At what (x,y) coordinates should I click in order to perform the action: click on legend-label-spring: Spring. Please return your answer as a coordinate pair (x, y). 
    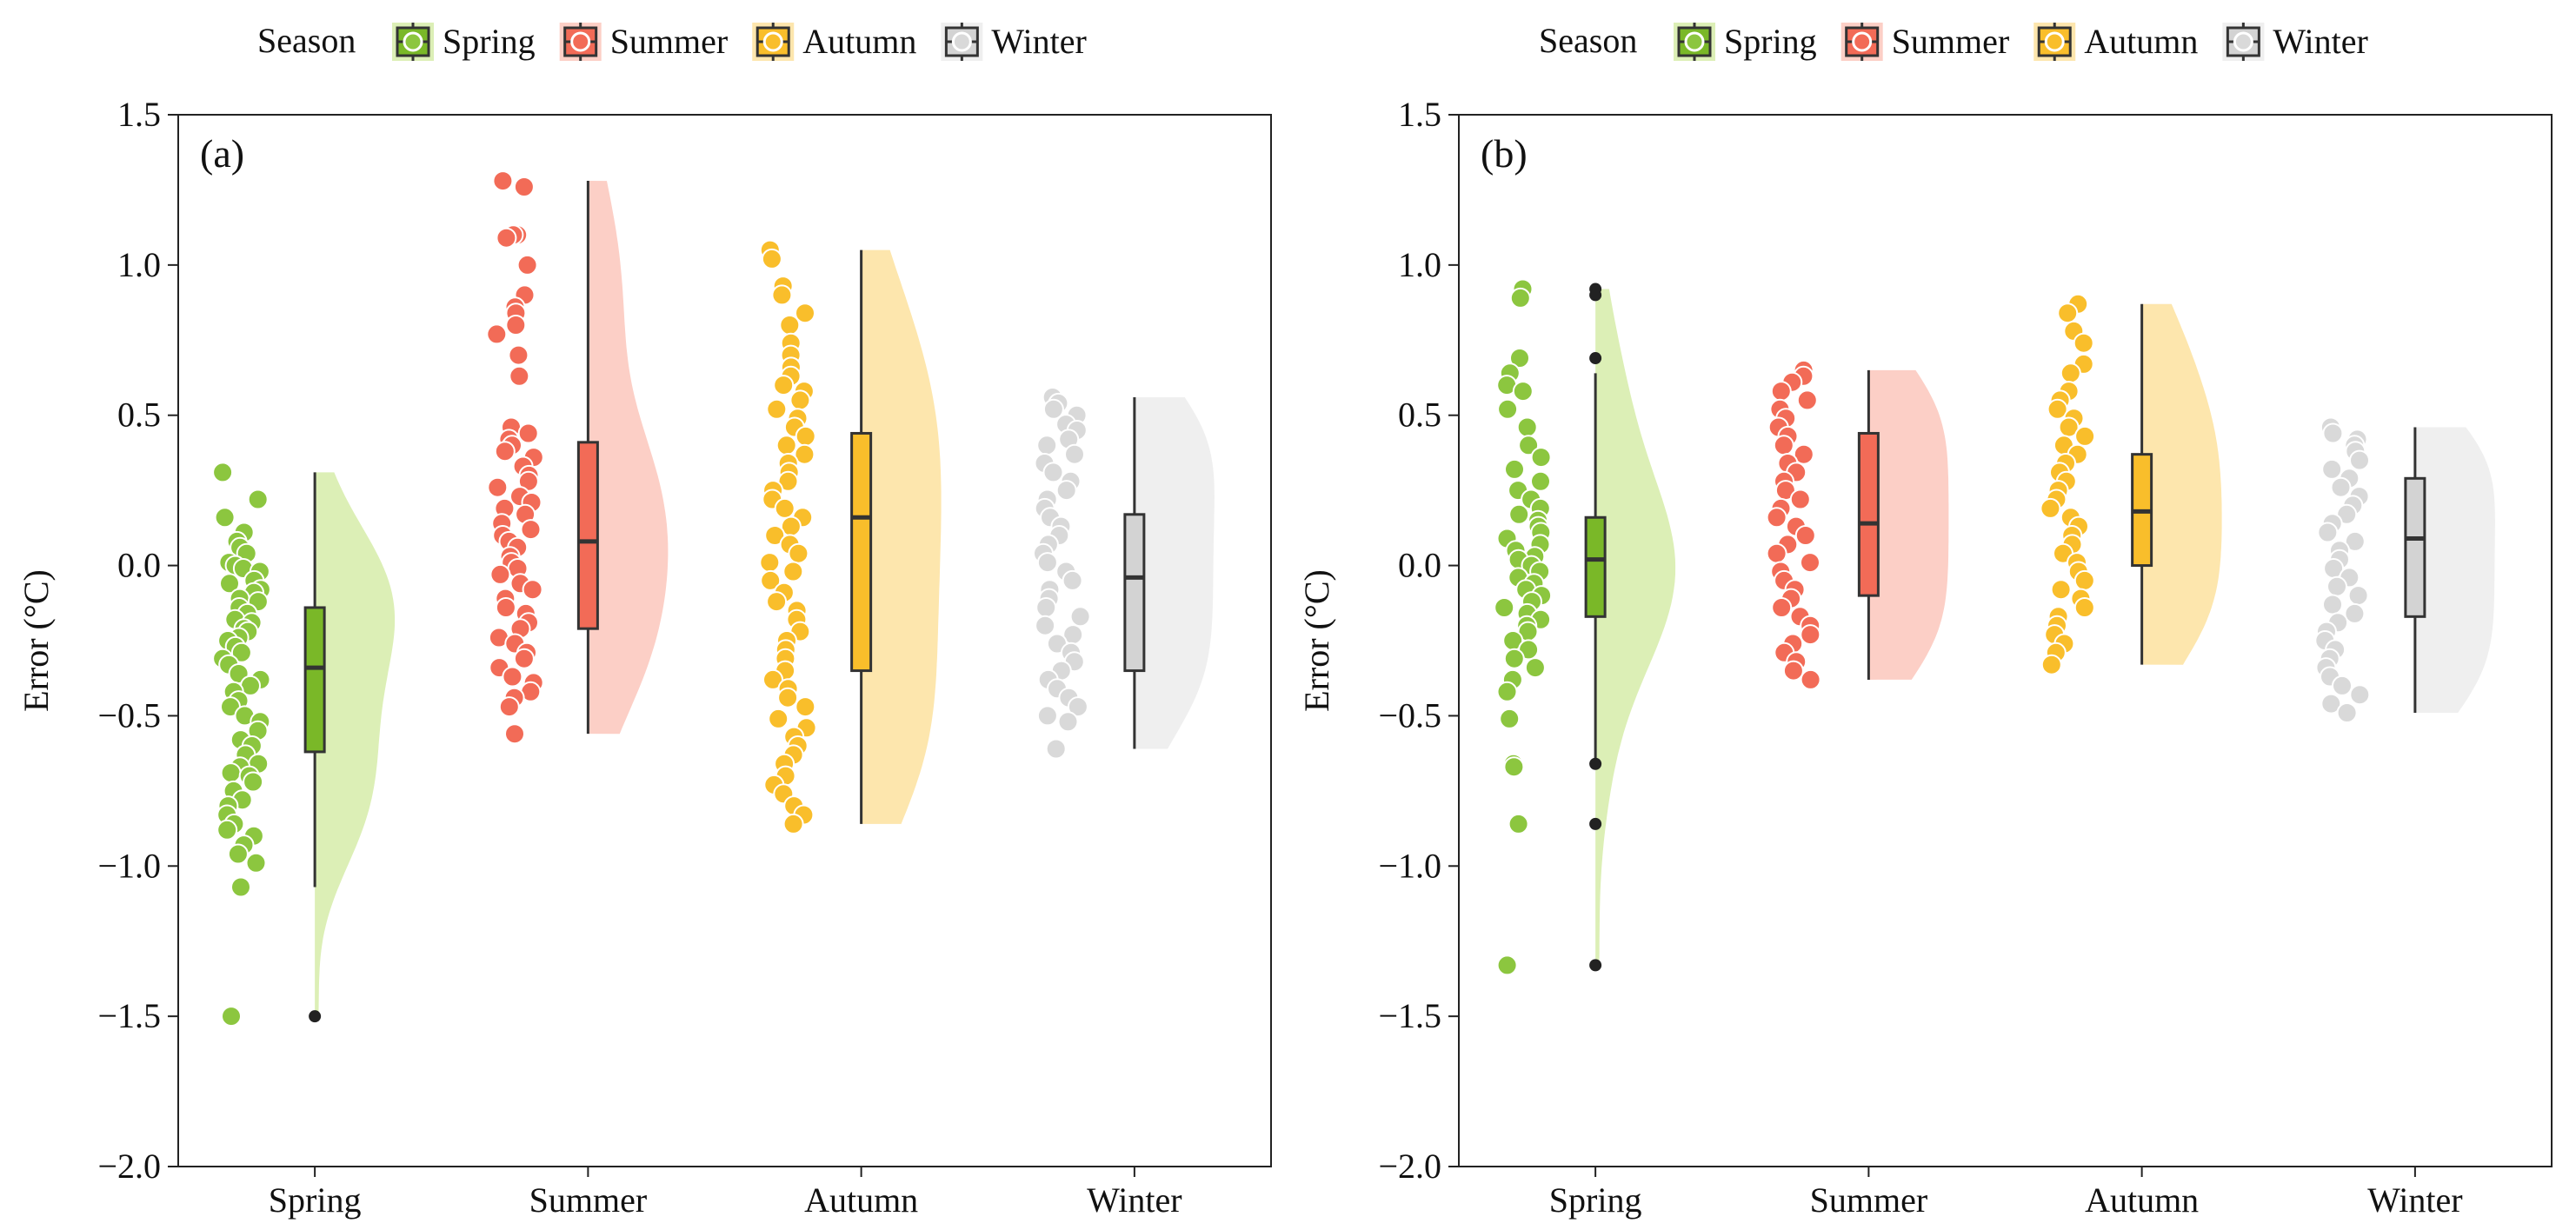
    Looking at the image, I should click on (489, 41).